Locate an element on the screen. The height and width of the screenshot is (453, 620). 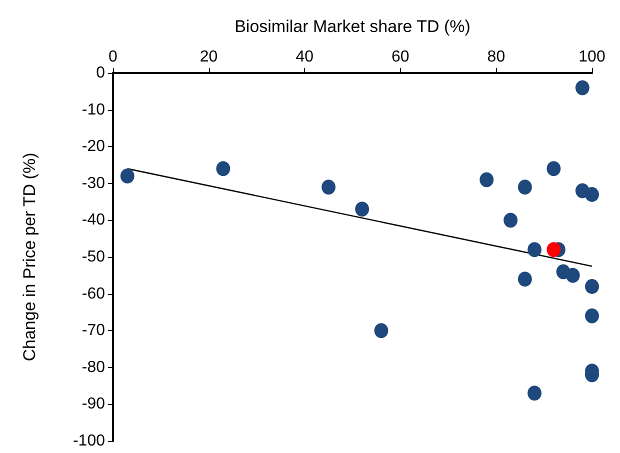
x-axis-title: Biosimilar Market share TD (%) is located at coordinates (352, 26).